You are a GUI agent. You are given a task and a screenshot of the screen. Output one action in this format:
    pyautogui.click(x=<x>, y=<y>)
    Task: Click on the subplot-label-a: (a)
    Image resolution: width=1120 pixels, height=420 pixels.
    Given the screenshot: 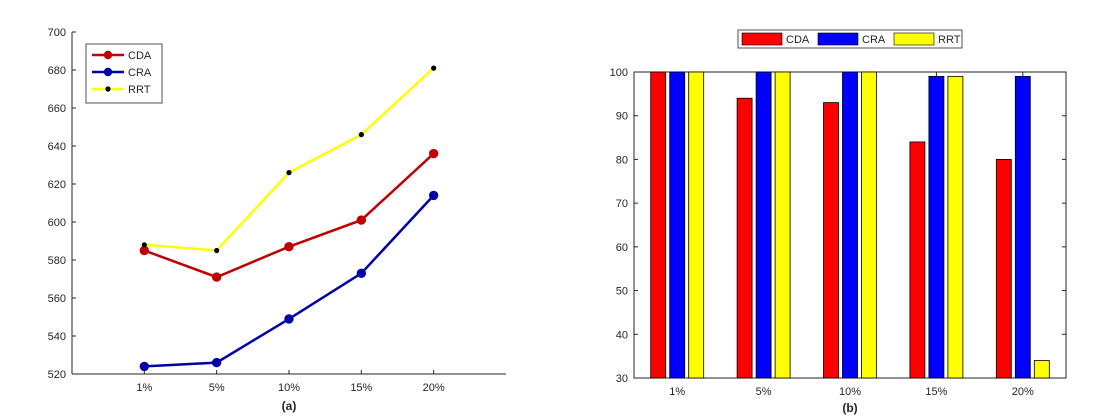 What is the action you would take?
    pyautogui.click(x=289, y=406)
    